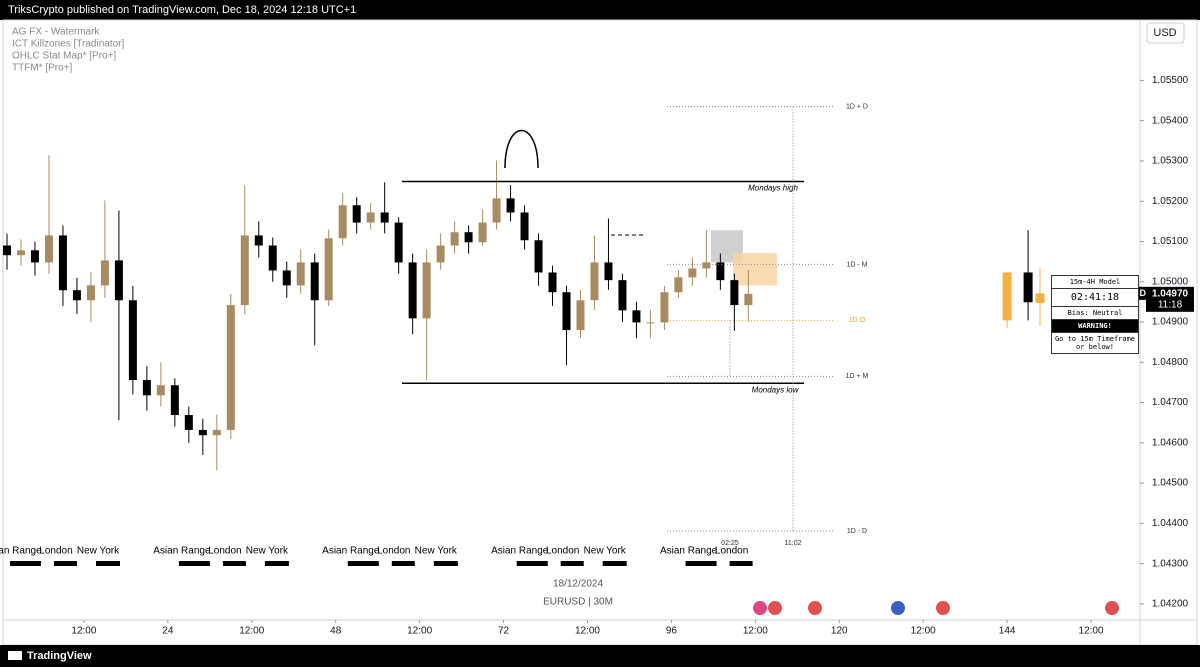  I want to click on info-message: Go to 15m Timeframe or below!, so click(1095, 343).